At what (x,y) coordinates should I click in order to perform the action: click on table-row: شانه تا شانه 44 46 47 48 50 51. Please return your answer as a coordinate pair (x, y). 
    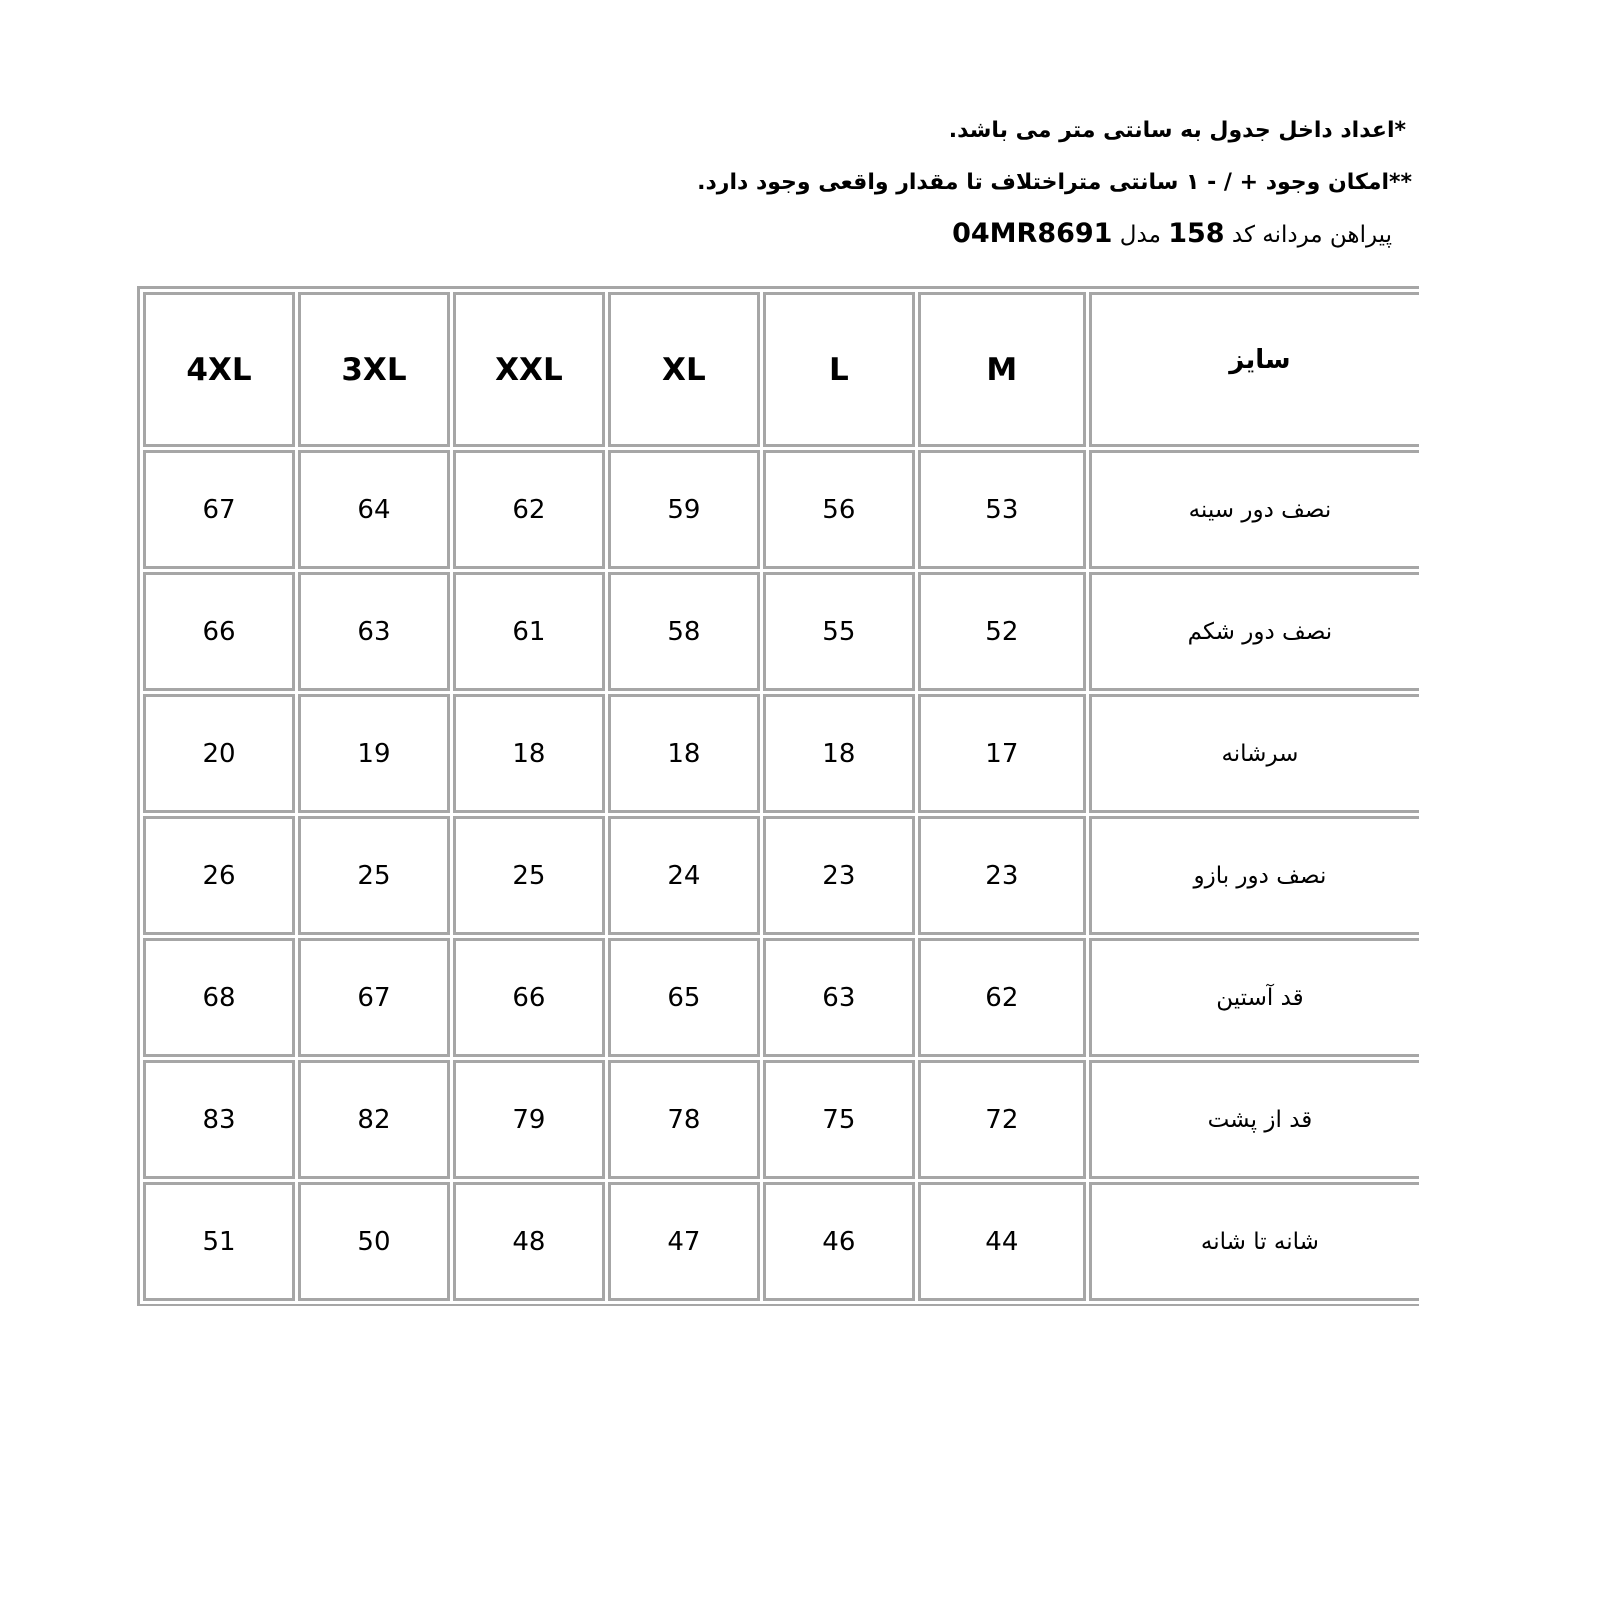
    Looking at the image, I should click on (781, 1241).